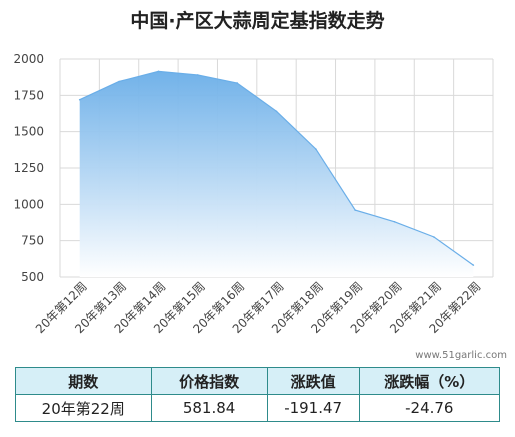  What do you see at coordinates (429, 381) in the screenshot?
I see `header-change-percent: 涨跌幅（%）` at bounding box center [429, 381].